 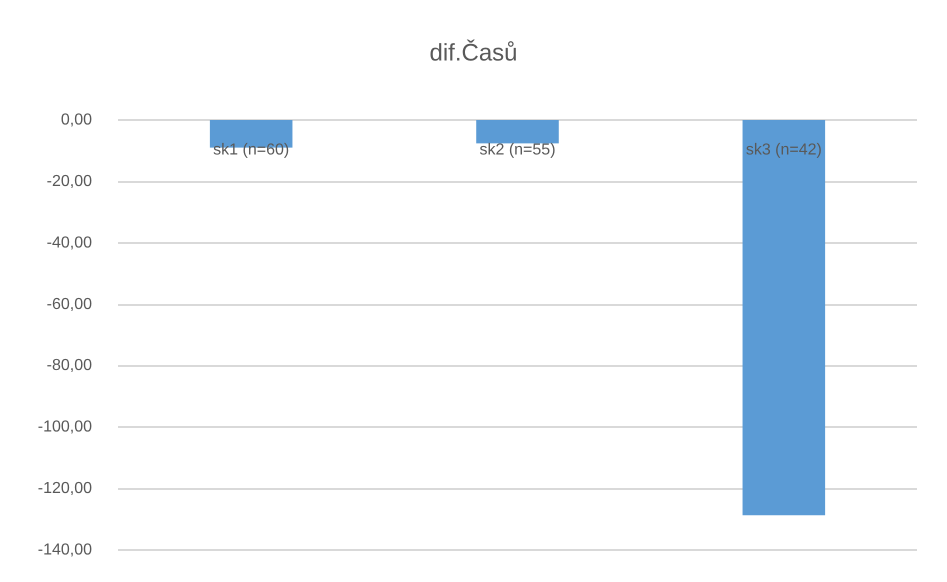 What do you see at coordinates (69, 304) in the screenshot?
I see `y-tick-label: -60,00` at bounding box center [69, 304].